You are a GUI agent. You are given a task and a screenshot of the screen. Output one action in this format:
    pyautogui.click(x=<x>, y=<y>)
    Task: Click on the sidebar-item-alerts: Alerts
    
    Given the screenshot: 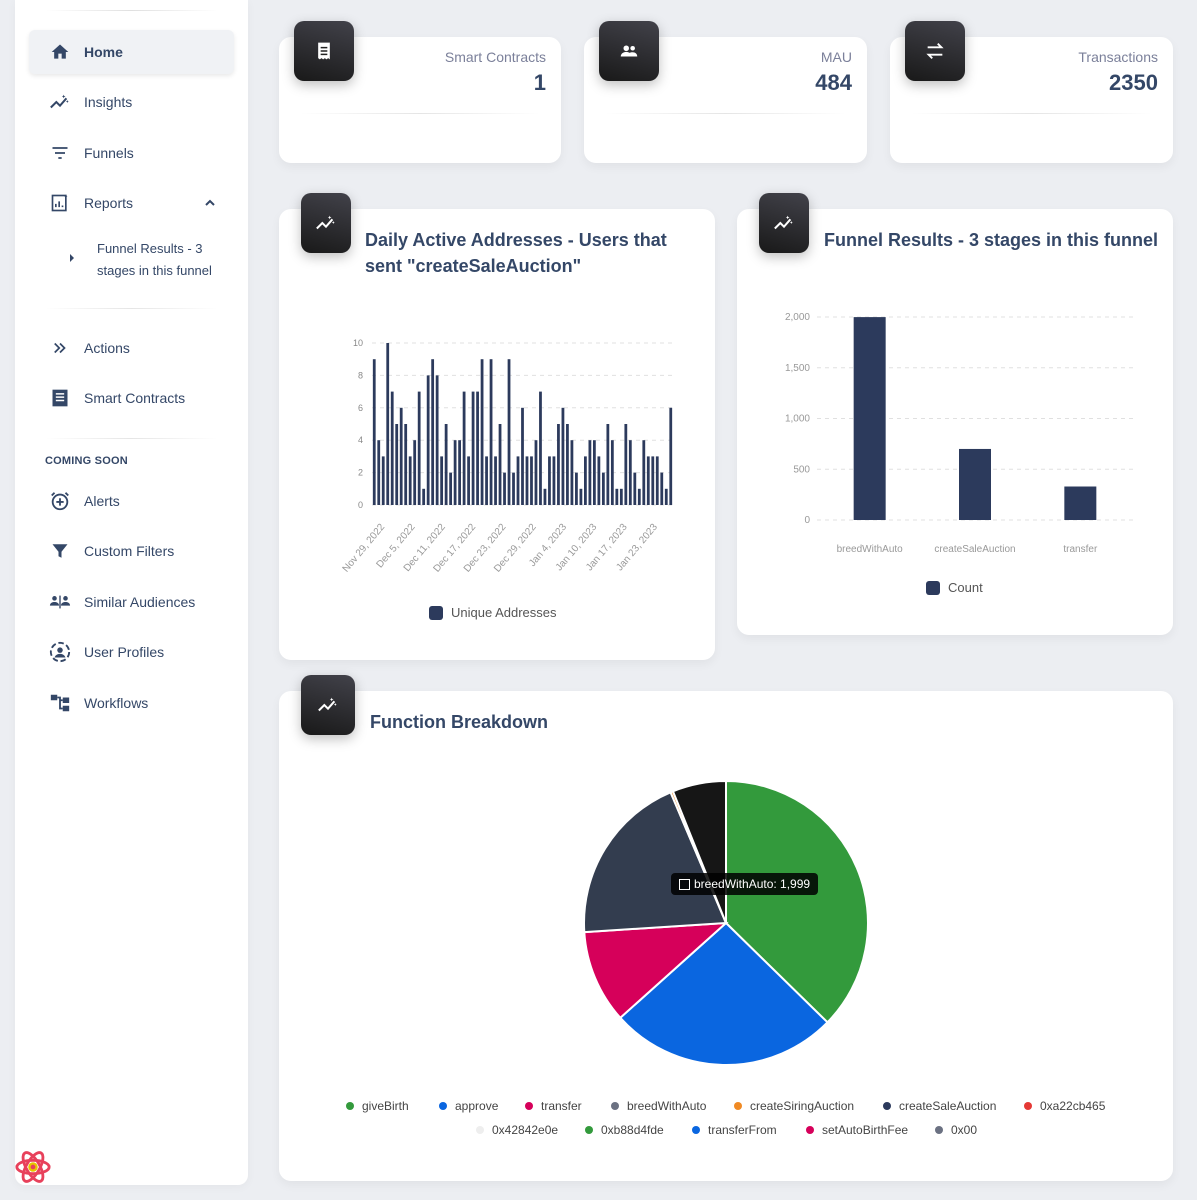 What is the action you would take?
    pyautogui.click(x=131, y=501)
    